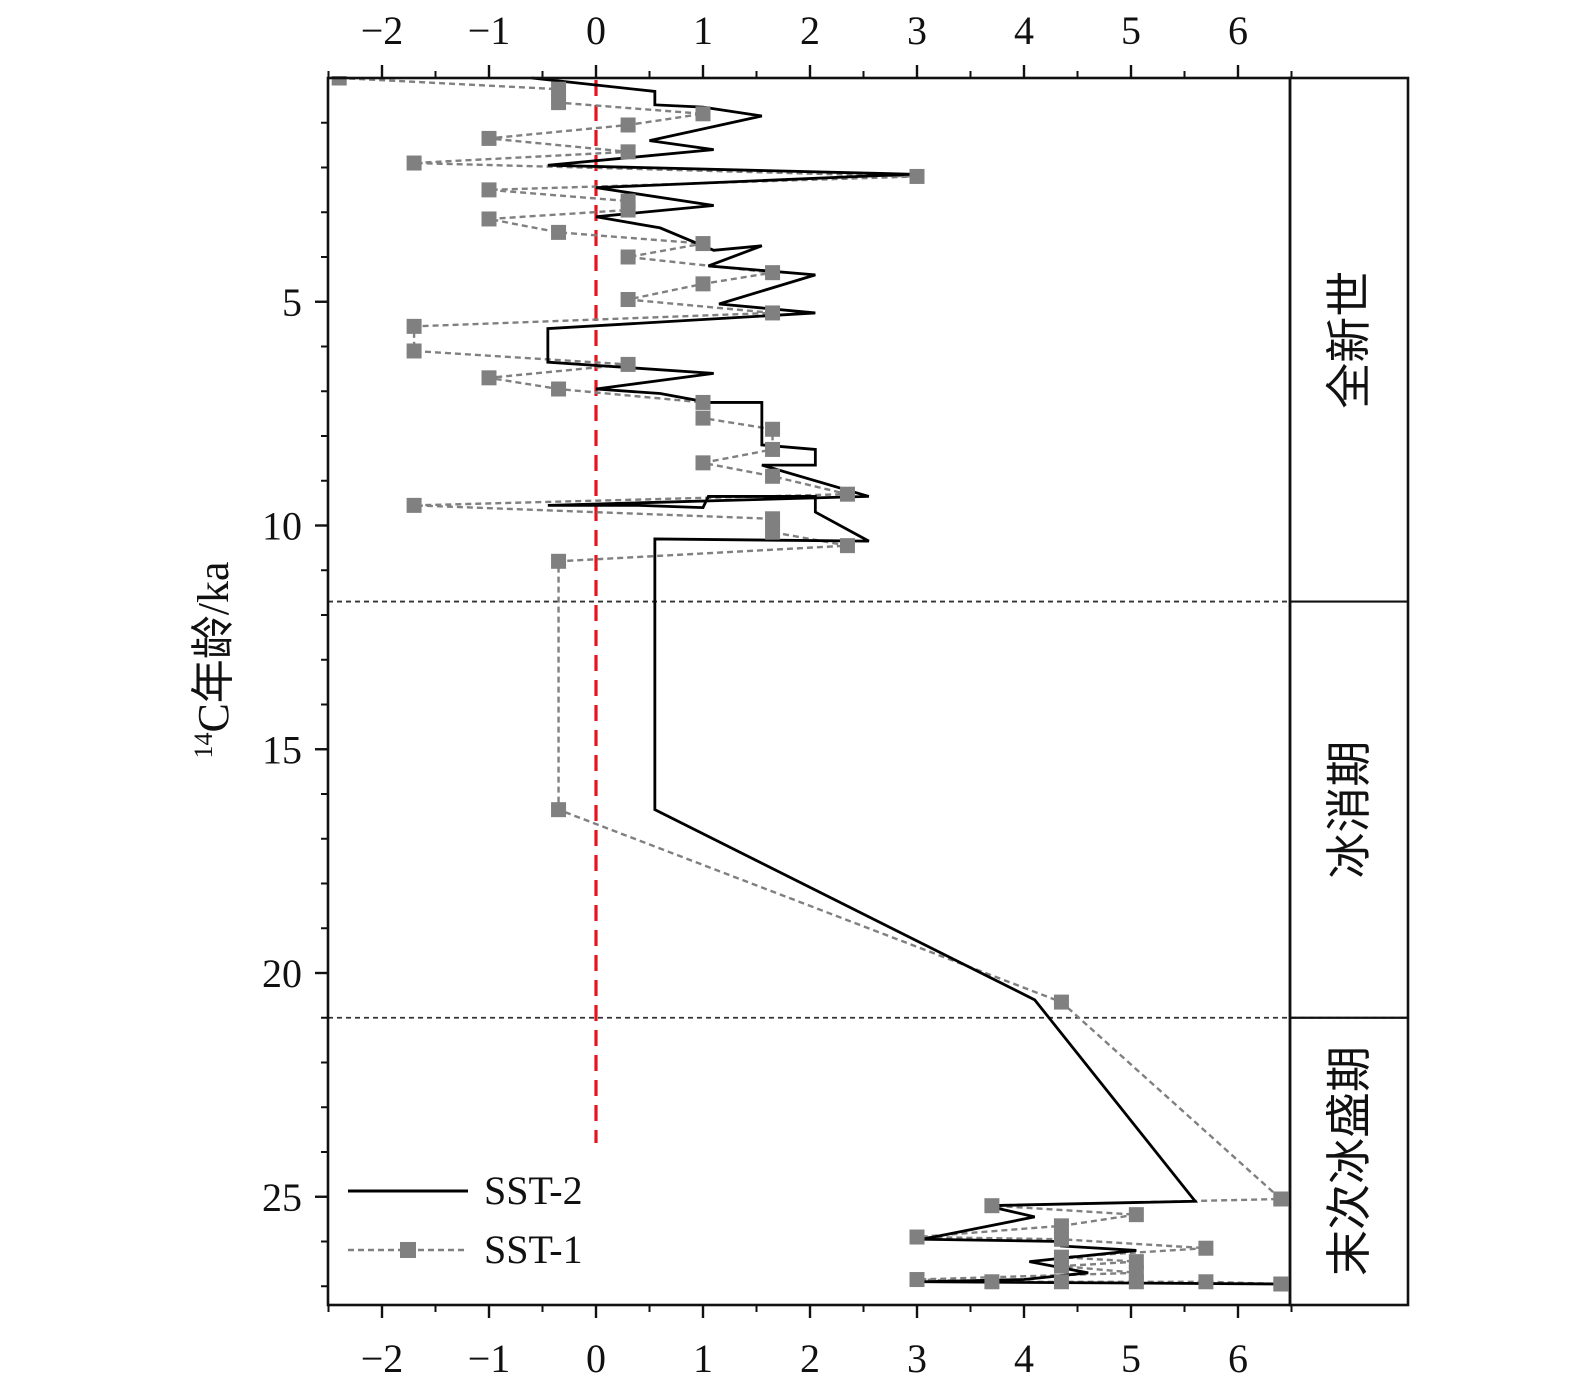  Describe the element at coordinates (282, 1197) in the screenshot. I see `y-tick-label: 25` at that location.